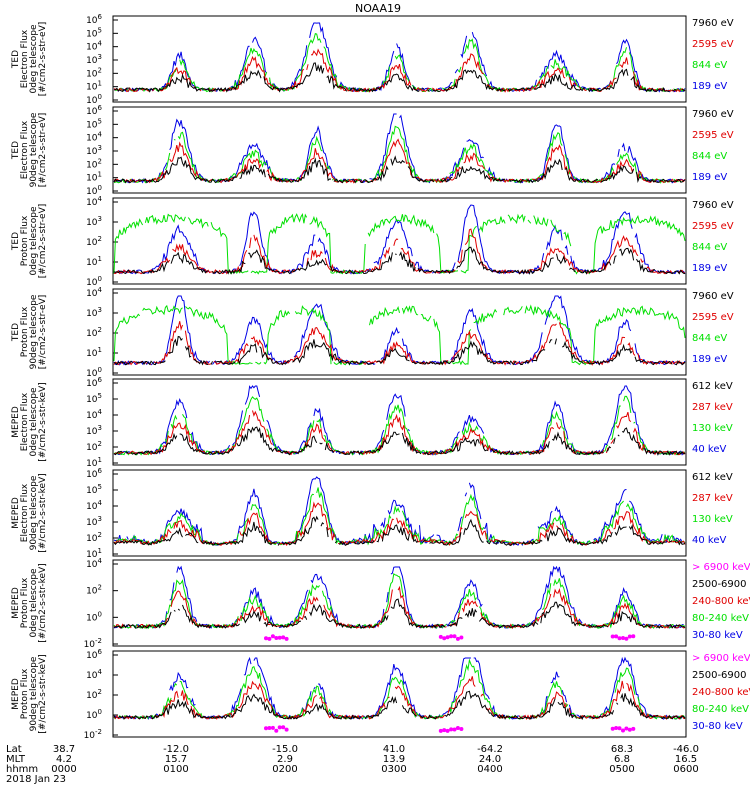 This screenshot has width=750, height=800. Describe the element at coordinates (22, 769) in the screenshot. I see `xaxis-row-label-hhmm: hhmm` at that location.